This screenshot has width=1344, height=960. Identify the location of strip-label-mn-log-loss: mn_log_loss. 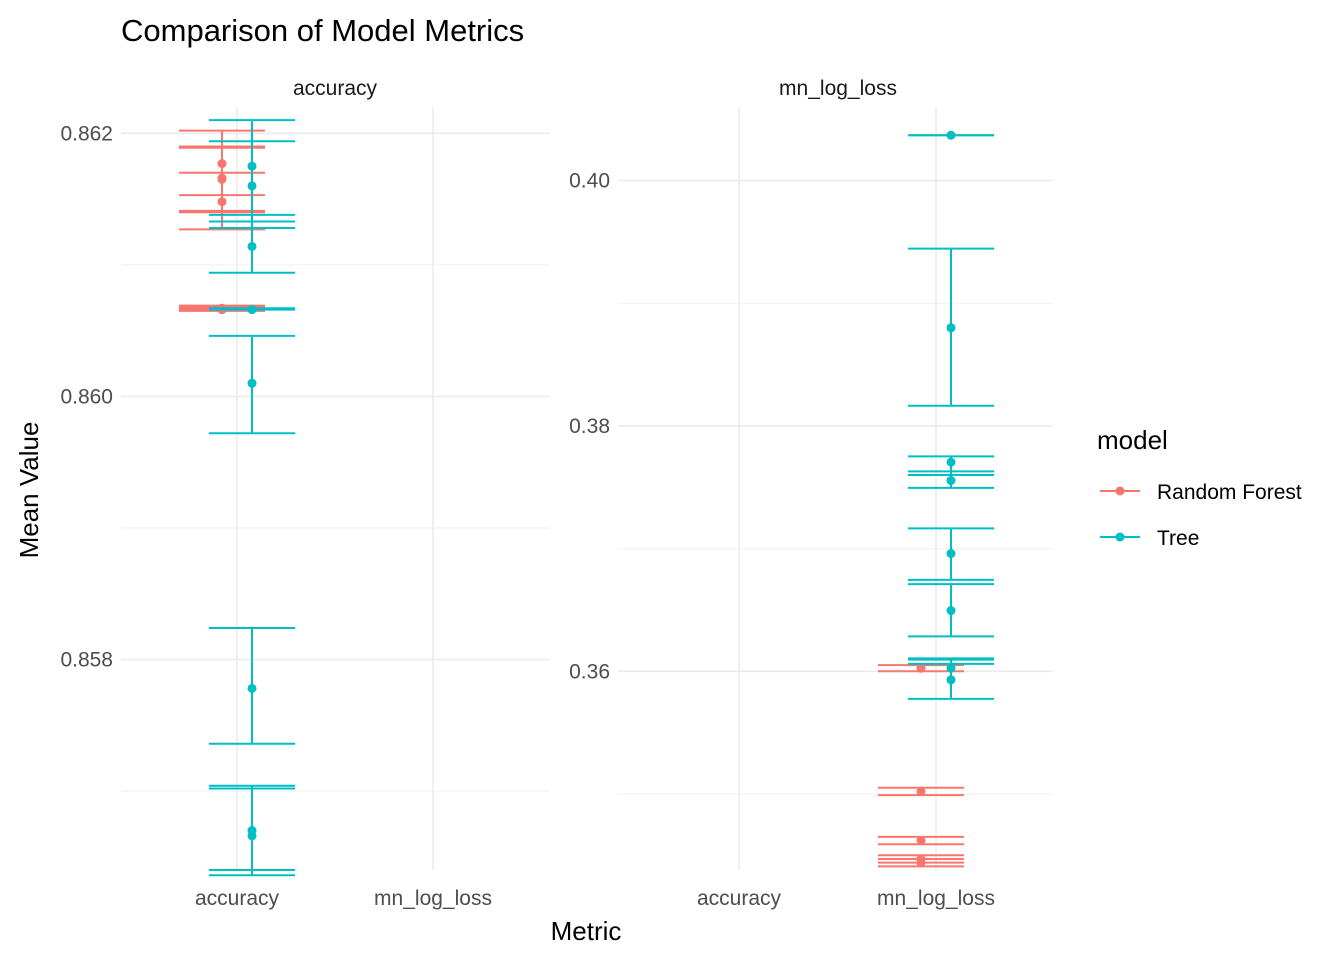
(838, 88).